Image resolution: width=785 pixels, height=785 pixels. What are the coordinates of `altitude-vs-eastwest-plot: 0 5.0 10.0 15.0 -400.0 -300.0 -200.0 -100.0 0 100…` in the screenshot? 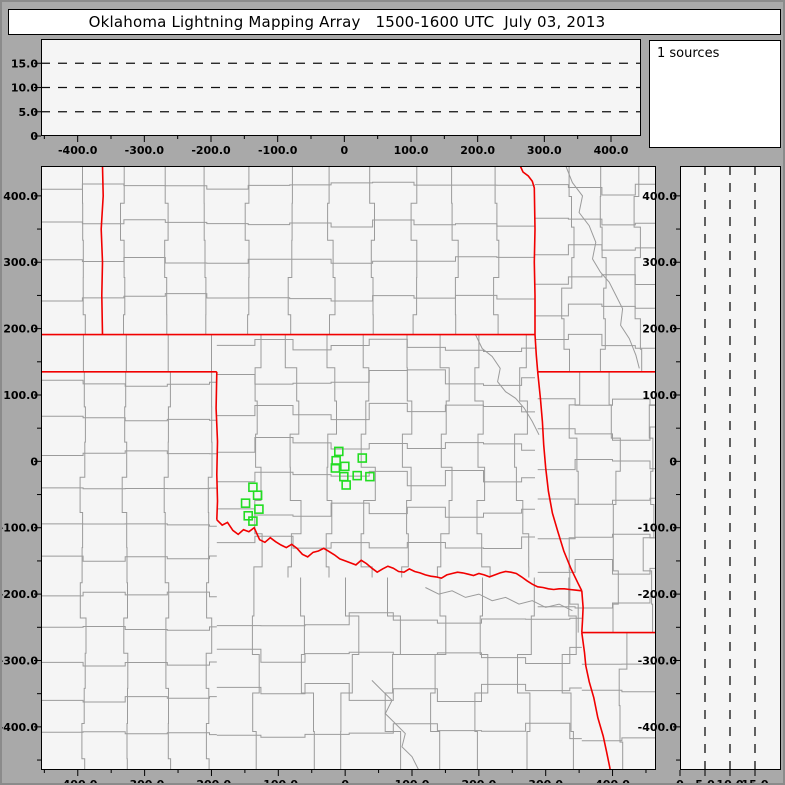 It's located at (326, 98).